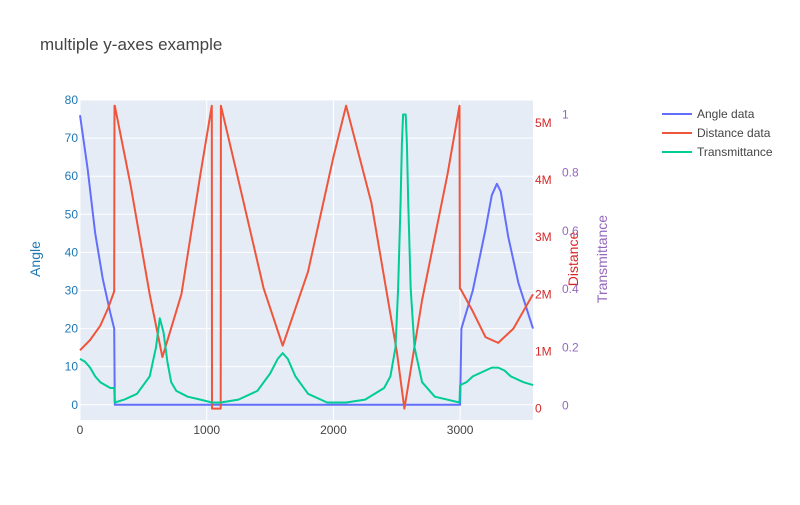 Image resolution: width=800 pixels, height=505 pixels. I want to click on x-tick-label: 0, so click(80, 430).